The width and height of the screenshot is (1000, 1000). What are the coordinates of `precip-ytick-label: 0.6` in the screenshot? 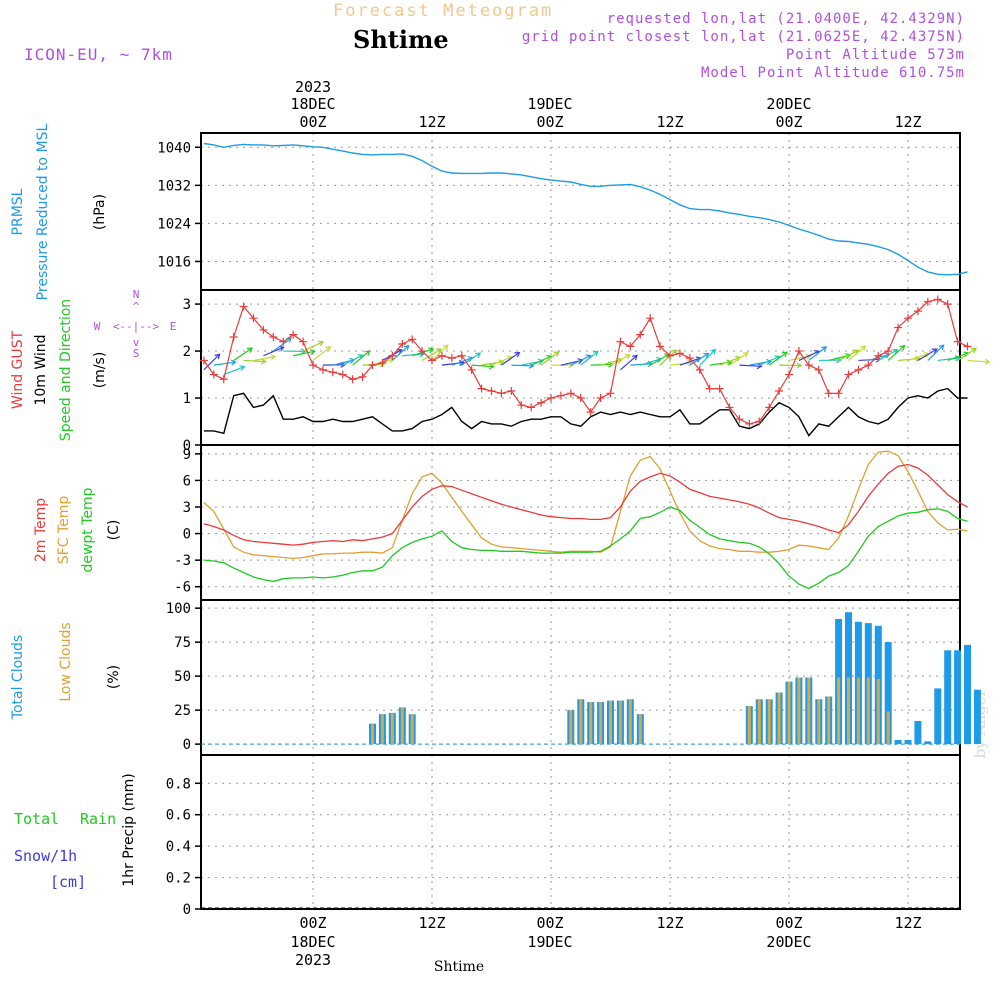 It's located at (178, 816).